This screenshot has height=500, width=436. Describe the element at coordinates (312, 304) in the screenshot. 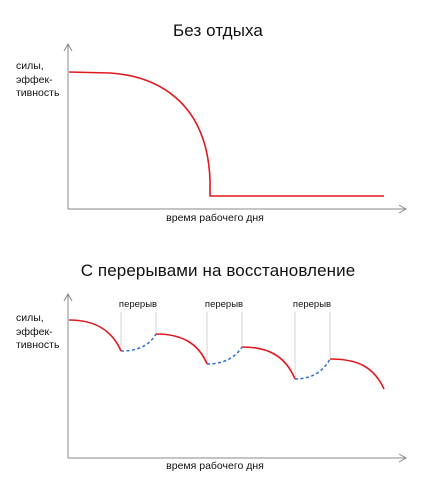

I see `break-label-3: перерыв` at that location.